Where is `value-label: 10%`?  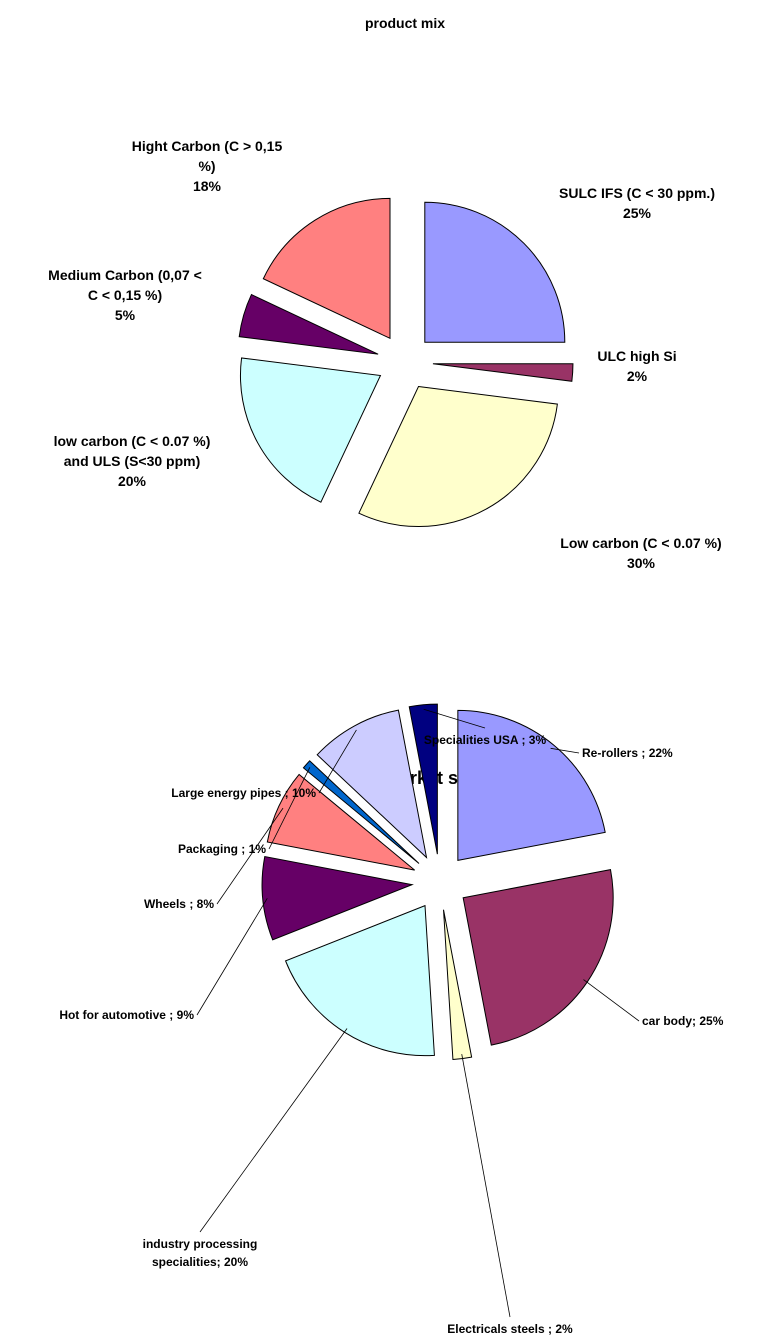 value-label: 10% is located at coordinates (303, 793).